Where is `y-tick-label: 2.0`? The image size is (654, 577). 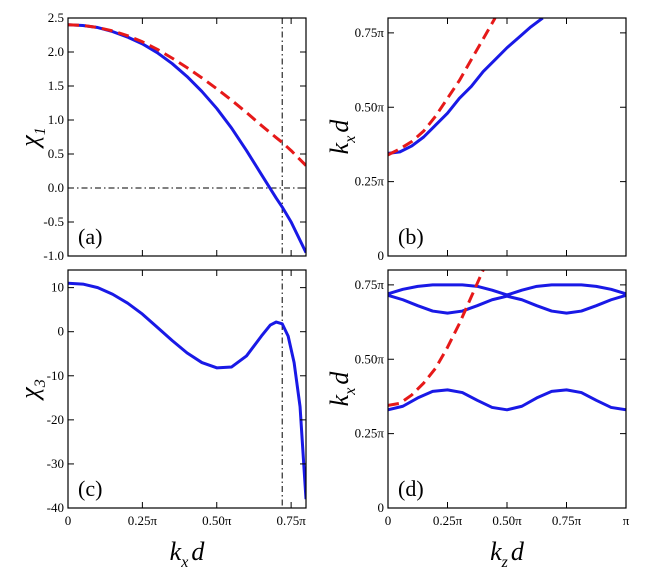
y-tick-label: 2.0 is located at coordinates (56, 51).